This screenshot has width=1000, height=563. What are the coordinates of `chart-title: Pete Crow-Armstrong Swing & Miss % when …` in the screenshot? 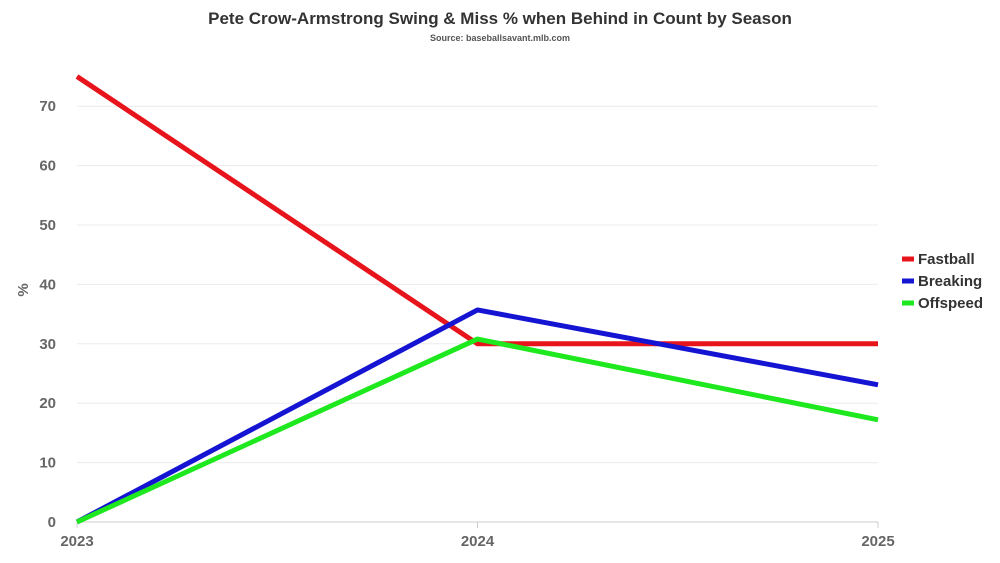 It's located at (500, 18).